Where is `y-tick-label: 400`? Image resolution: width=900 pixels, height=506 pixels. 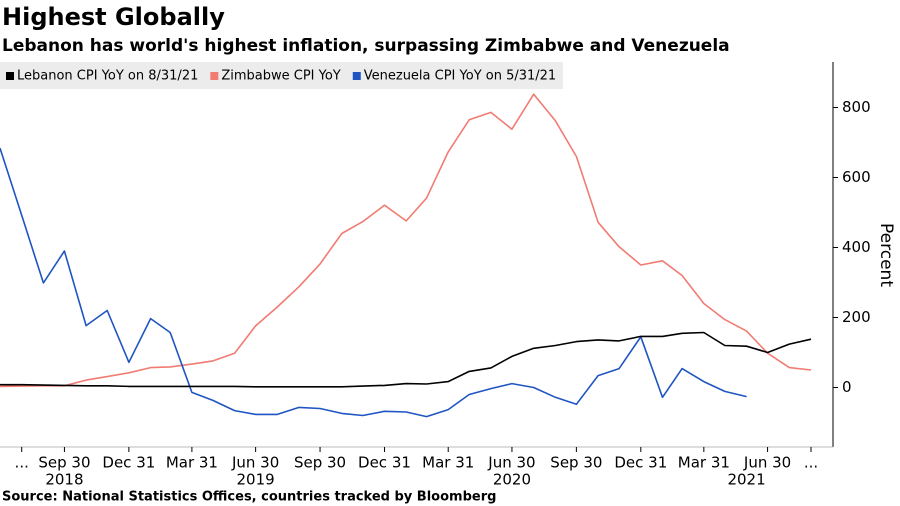
y-tick-label: 400 is located at coordinates (856, 247).